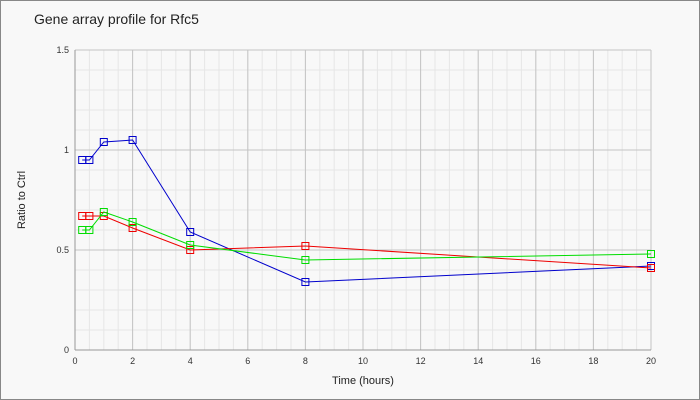  Describe the element at coordinates (66, 350) in the screenshot. I see `y-tick-label: 0` at that location.